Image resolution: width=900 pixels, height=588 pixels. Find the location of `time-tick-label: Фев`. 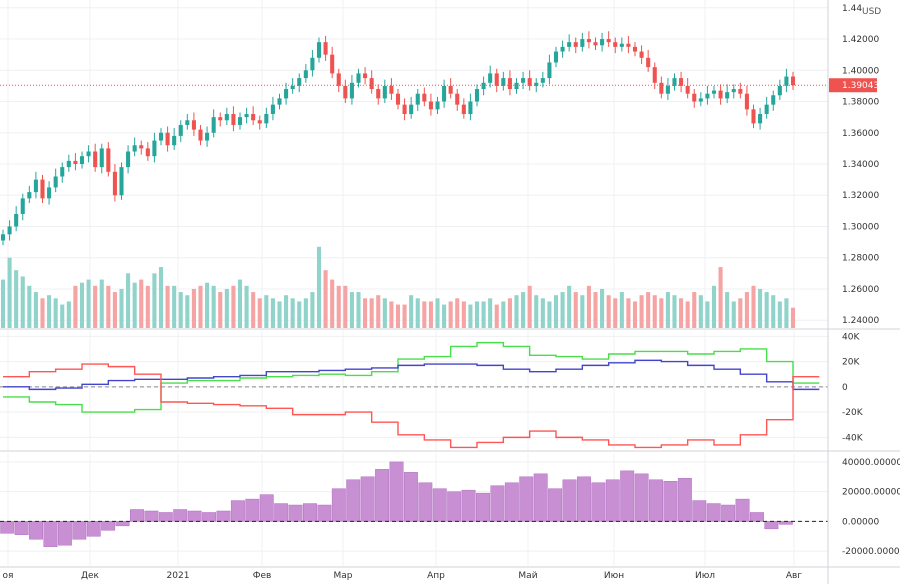

time-tick-label: Фев is located at coordinates (262, 576).